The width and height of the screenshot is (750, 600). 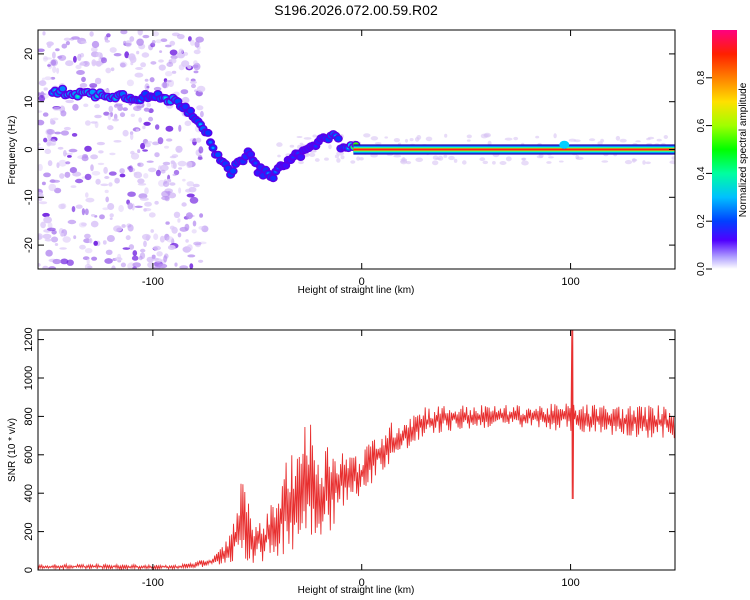 I want to click on spectrogram-xlabel: Height of straight line (km), so click(x=356, y=290).